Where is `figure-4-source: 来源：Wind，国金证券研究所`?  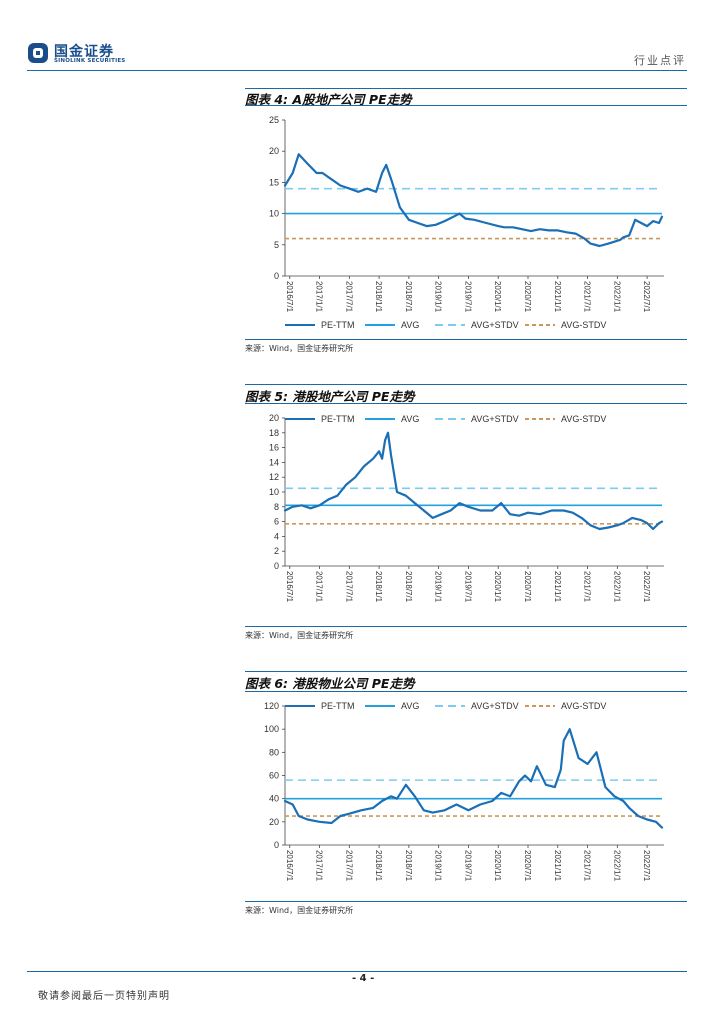
figure-4-source: 来源：Wind，国金证券研究所 is located at coordinates (299, 348).